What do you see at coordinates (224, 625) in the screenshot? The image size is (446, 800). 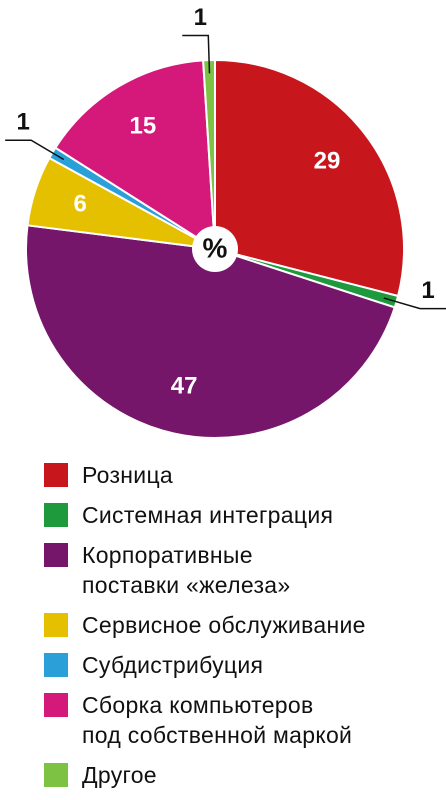 I see `legend-label: Сервисное обслуживание` at bounding box center [224, 625].